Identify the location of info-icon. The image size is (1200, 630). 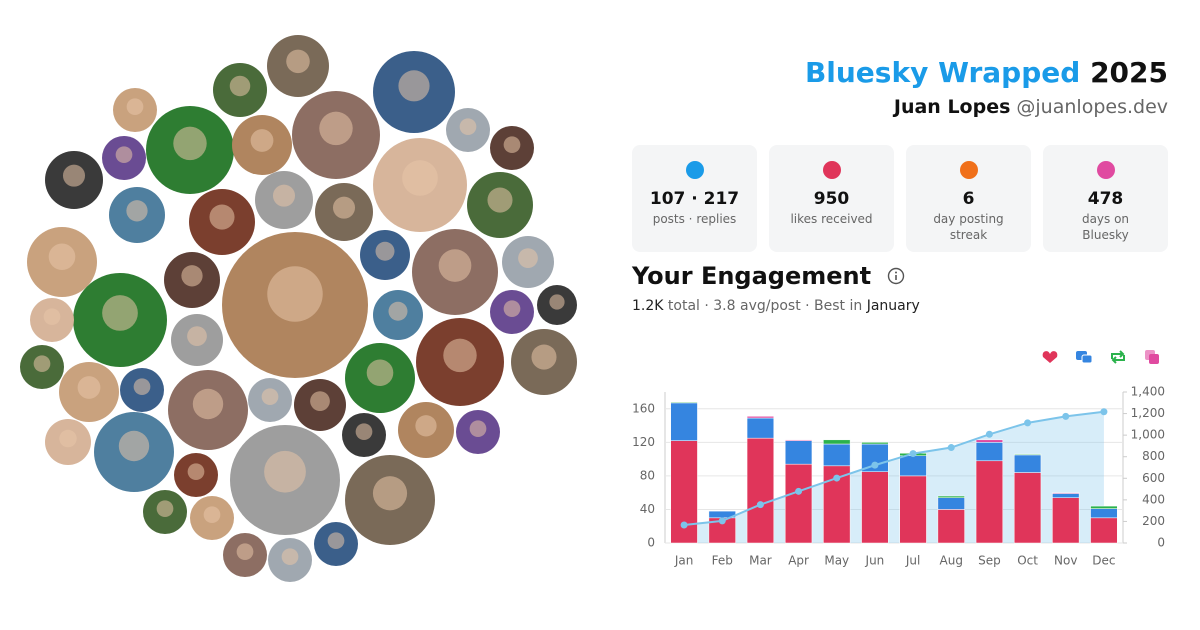
(896, 276).